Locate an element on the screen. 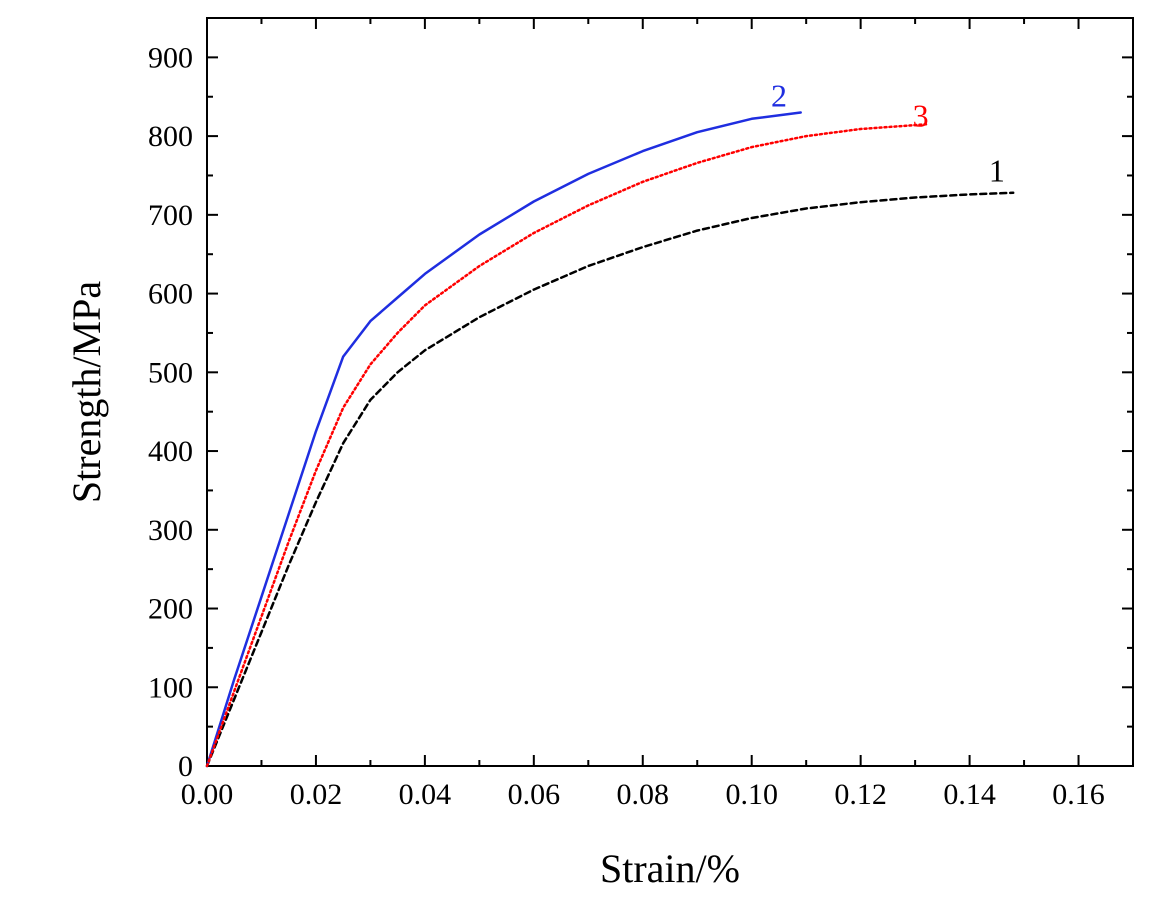  series-label-3: 3 is located at coordinates (921, 115).